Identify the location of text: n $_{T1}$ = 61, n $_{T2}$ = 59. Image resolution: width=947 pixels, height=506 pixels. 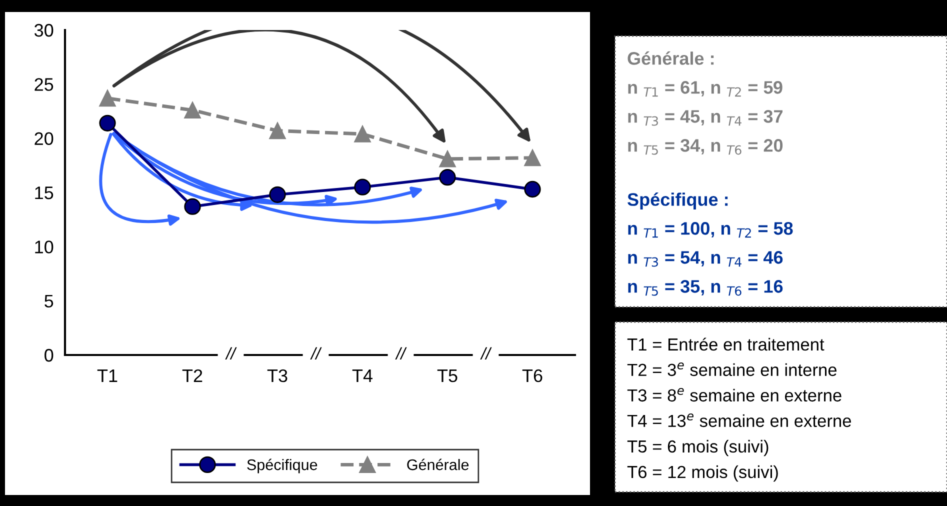
(705, 89).